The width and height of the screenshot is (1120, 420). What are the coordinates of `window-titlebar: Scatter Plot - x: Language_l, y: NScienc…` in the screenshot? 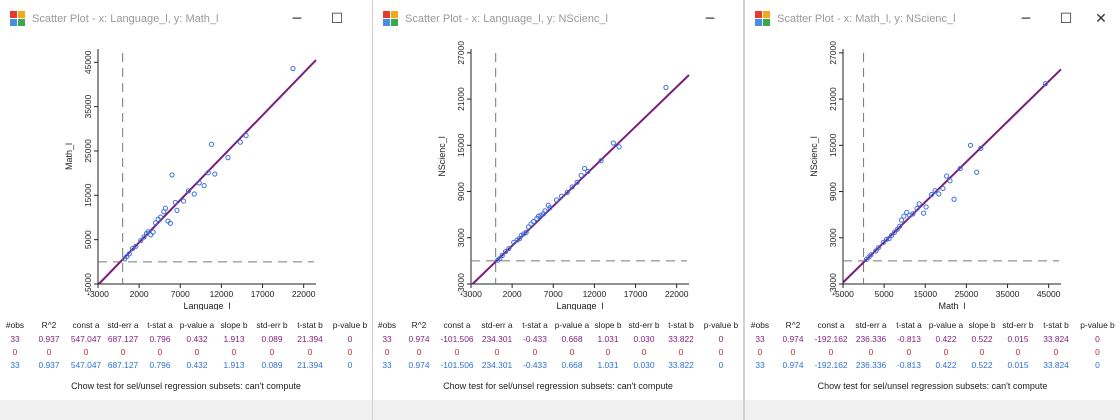 It's located at (558, 19).